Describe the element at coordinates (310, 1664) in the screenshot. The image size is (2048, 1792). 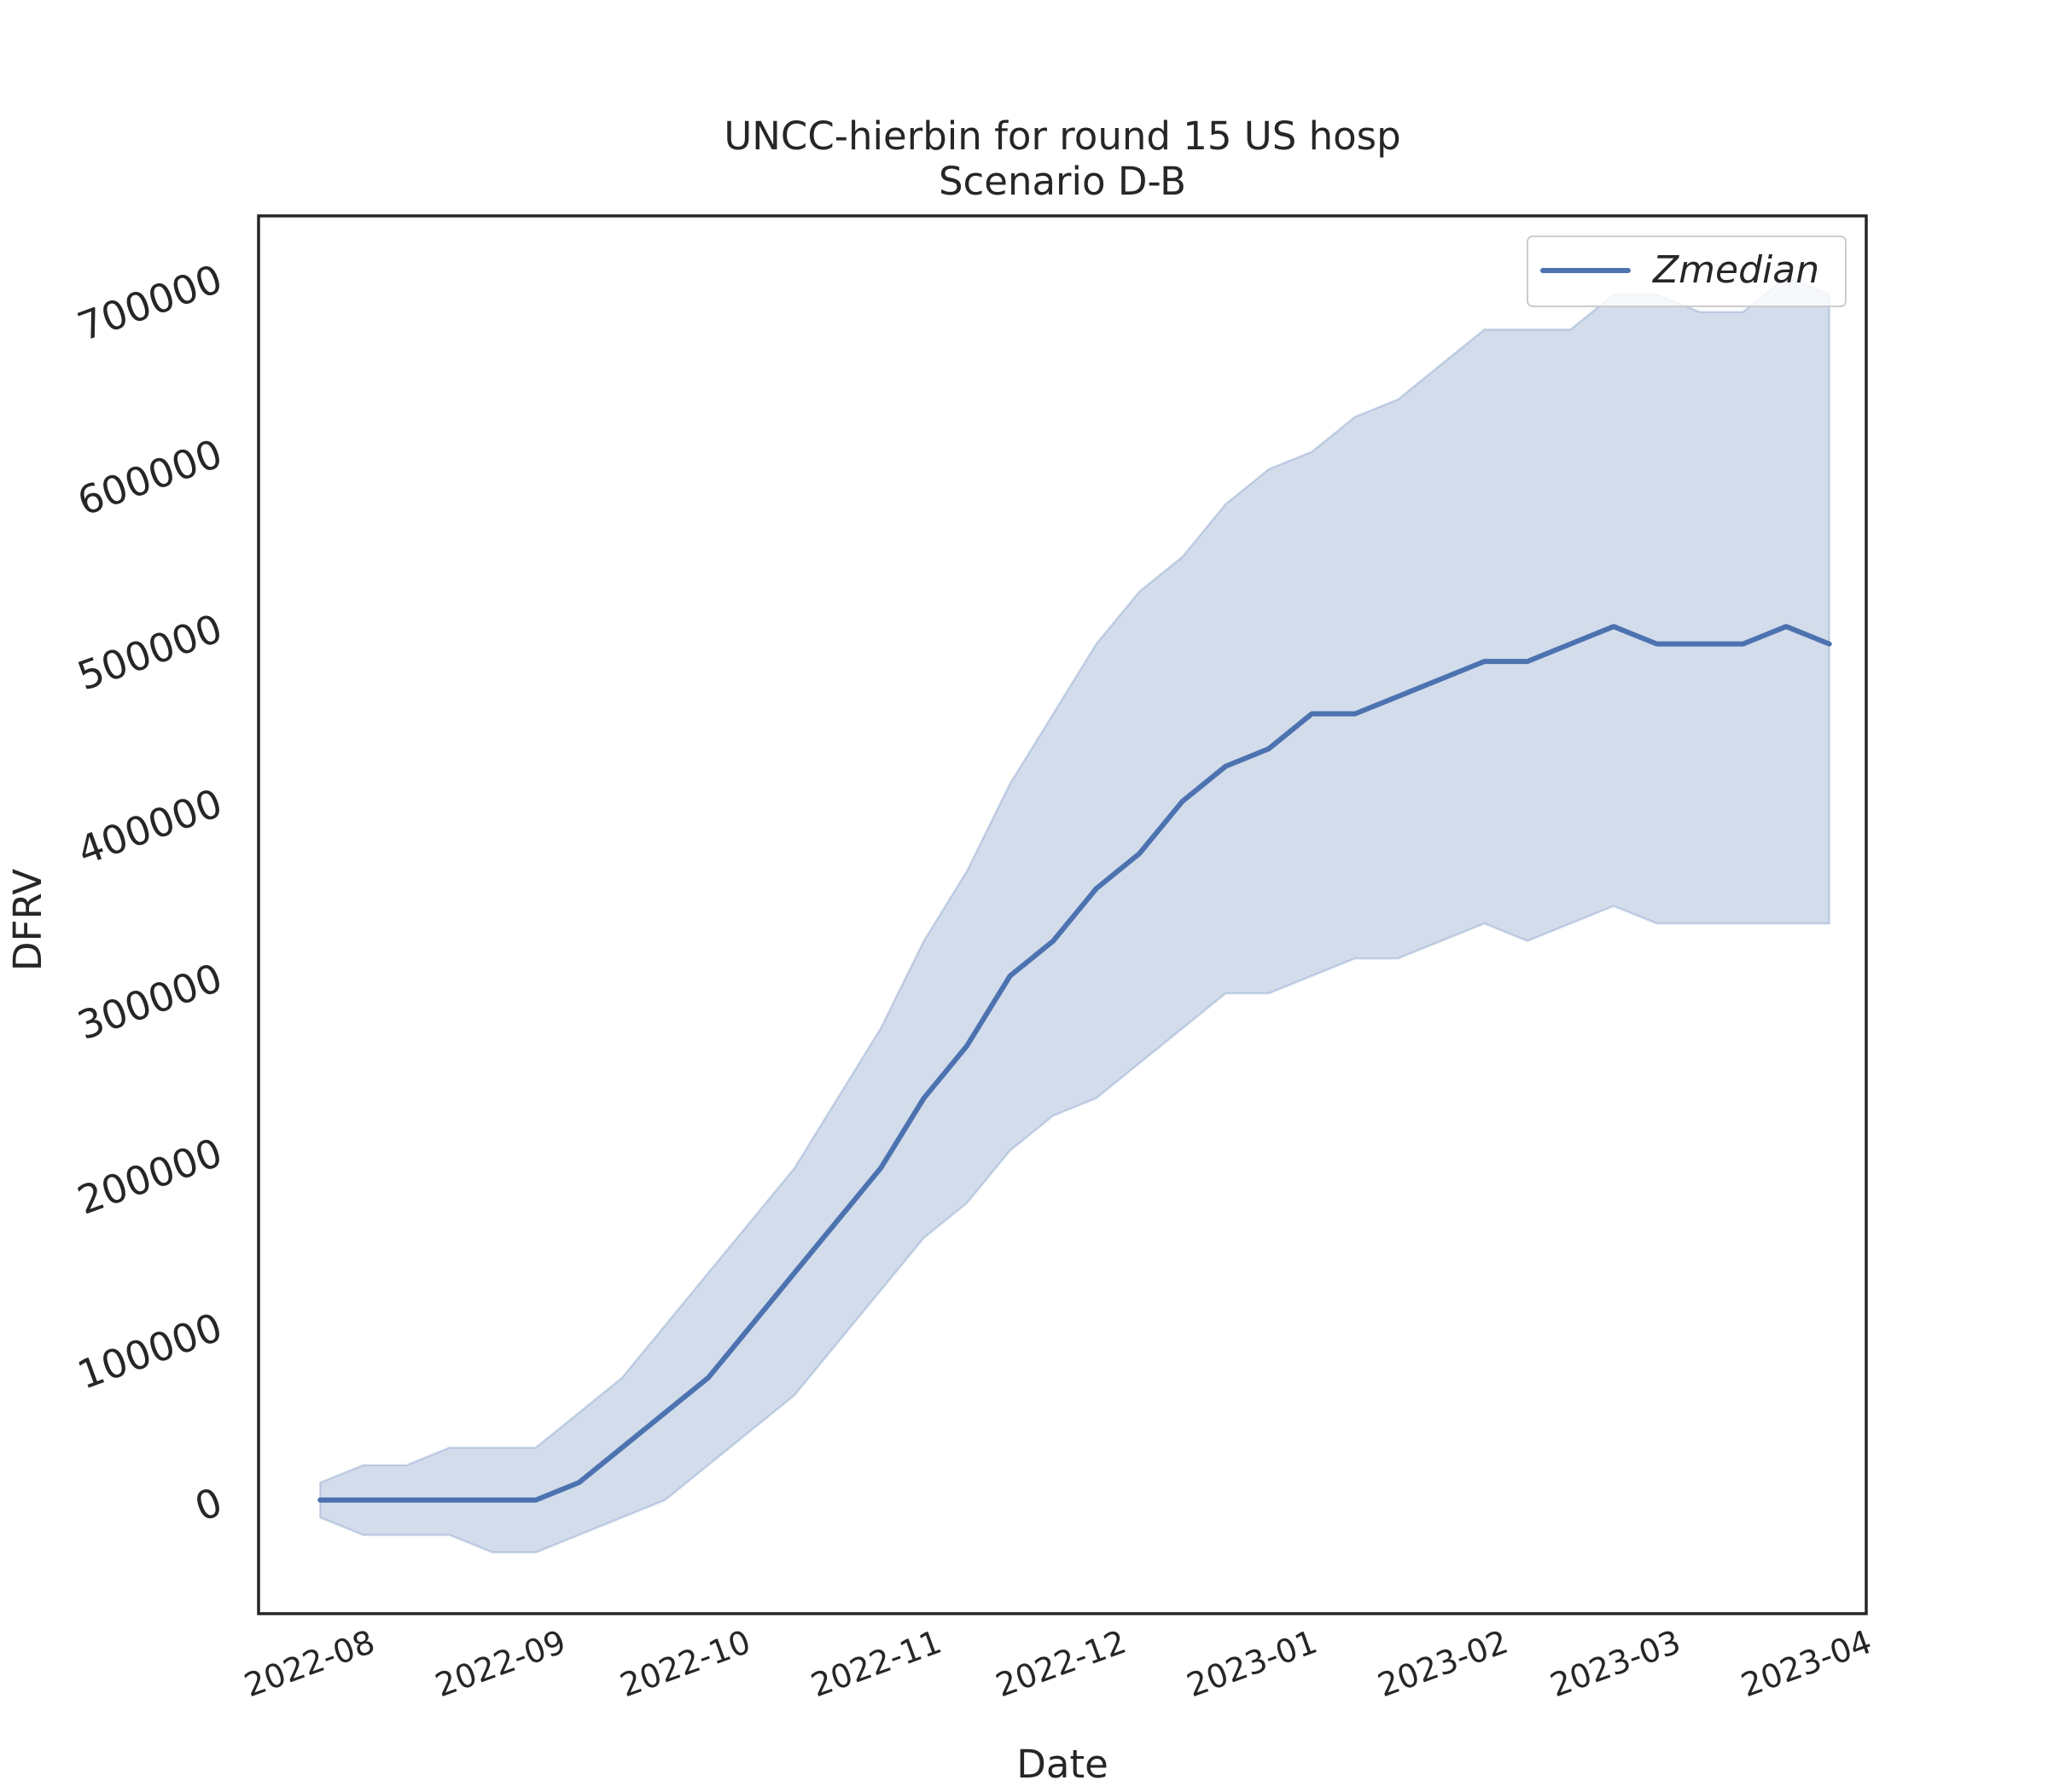
I see `x-tick-label: 2022-08` at that location.